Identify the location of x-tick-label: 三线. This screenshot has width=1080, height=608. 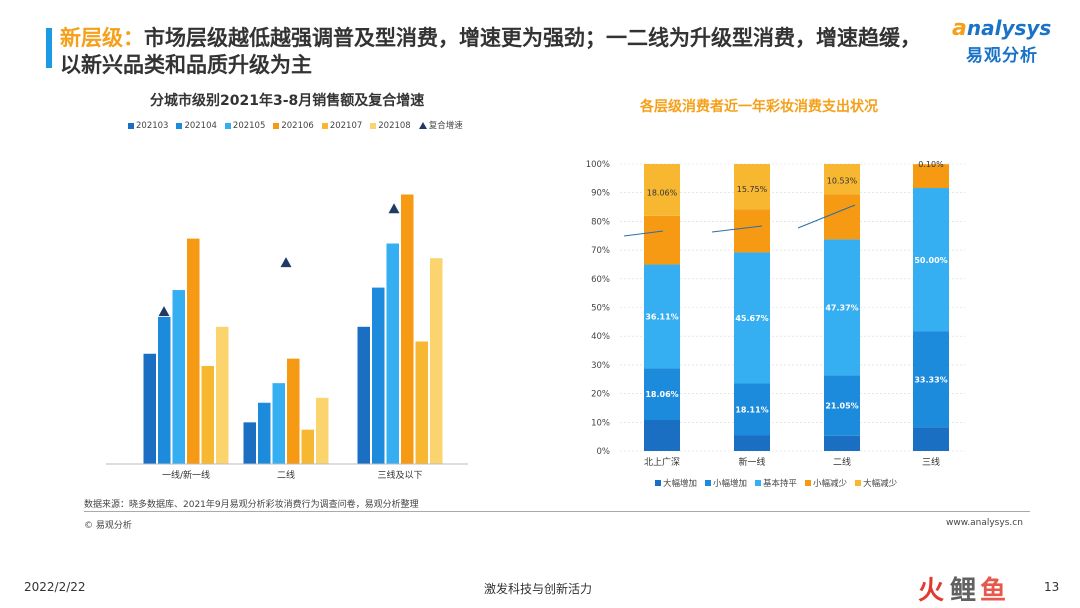
(931, 462).